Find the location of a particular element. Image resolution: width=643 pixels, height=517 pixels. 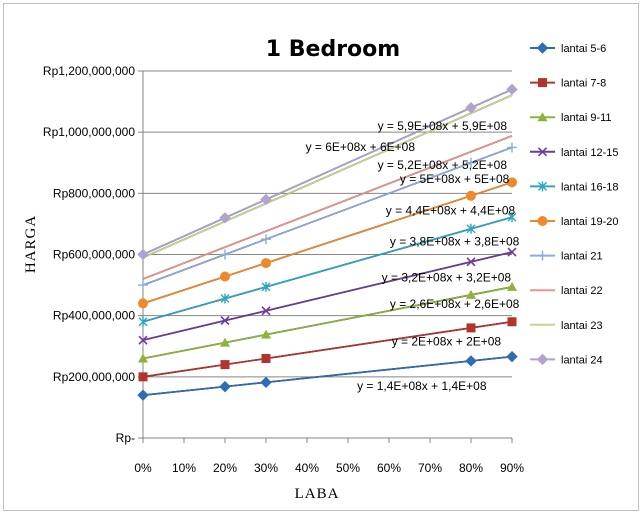

y-tick-label: Rp400,000,000 is located at coordinates (94, 316).